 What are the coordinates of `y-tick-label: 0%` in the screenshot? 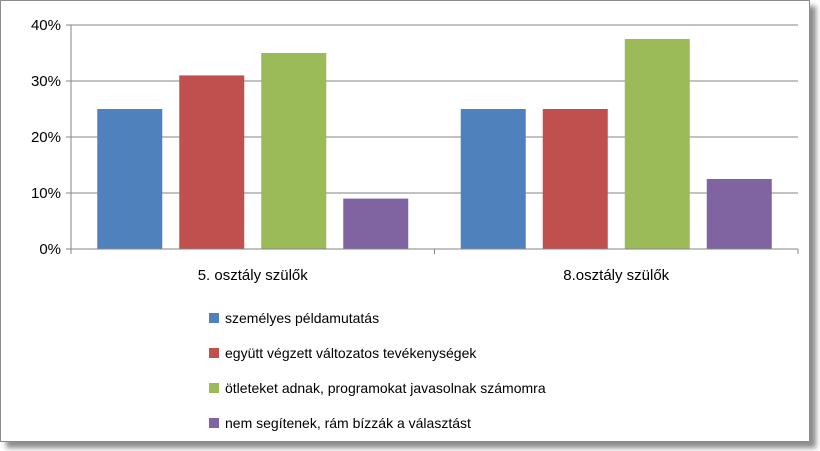 It's located at (50, 249).